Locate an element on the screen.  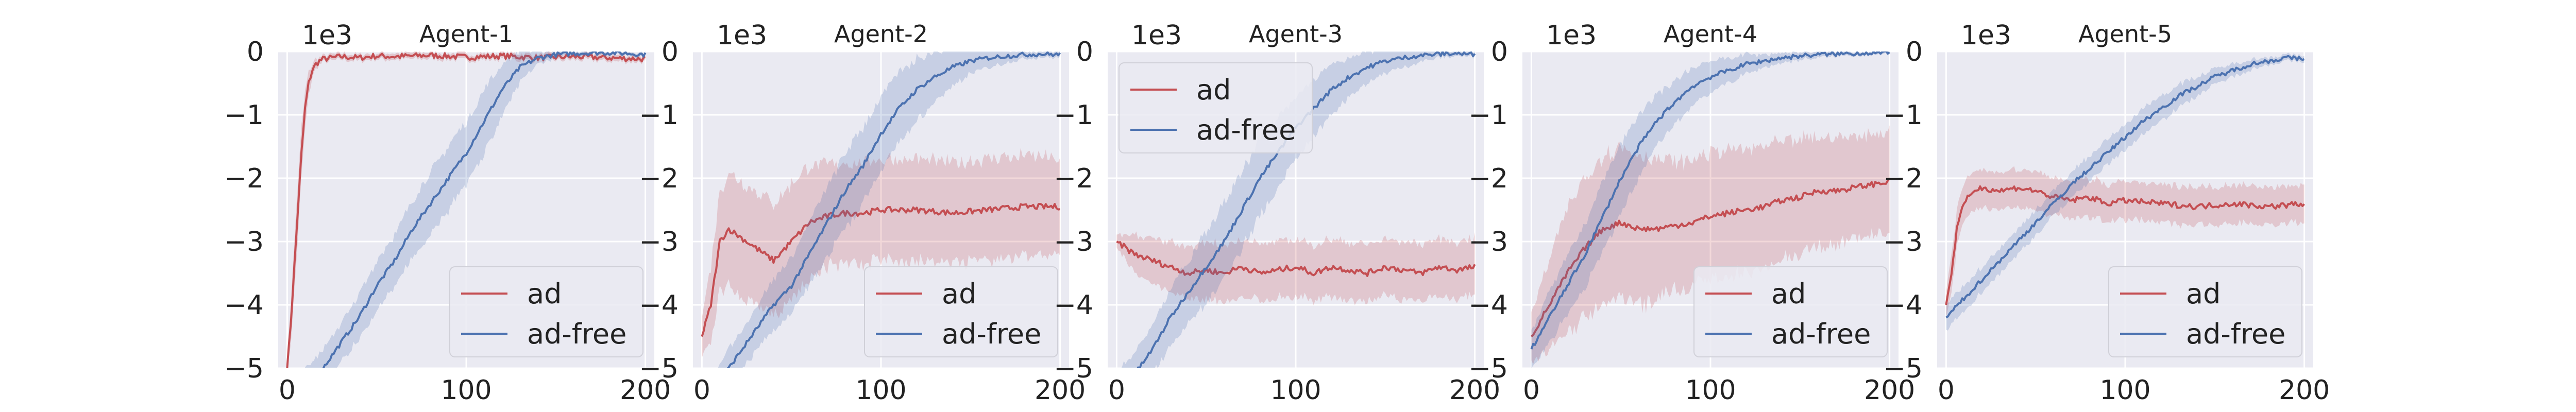
chart-title: Agent-3 is located at coordinates (1296, 34).